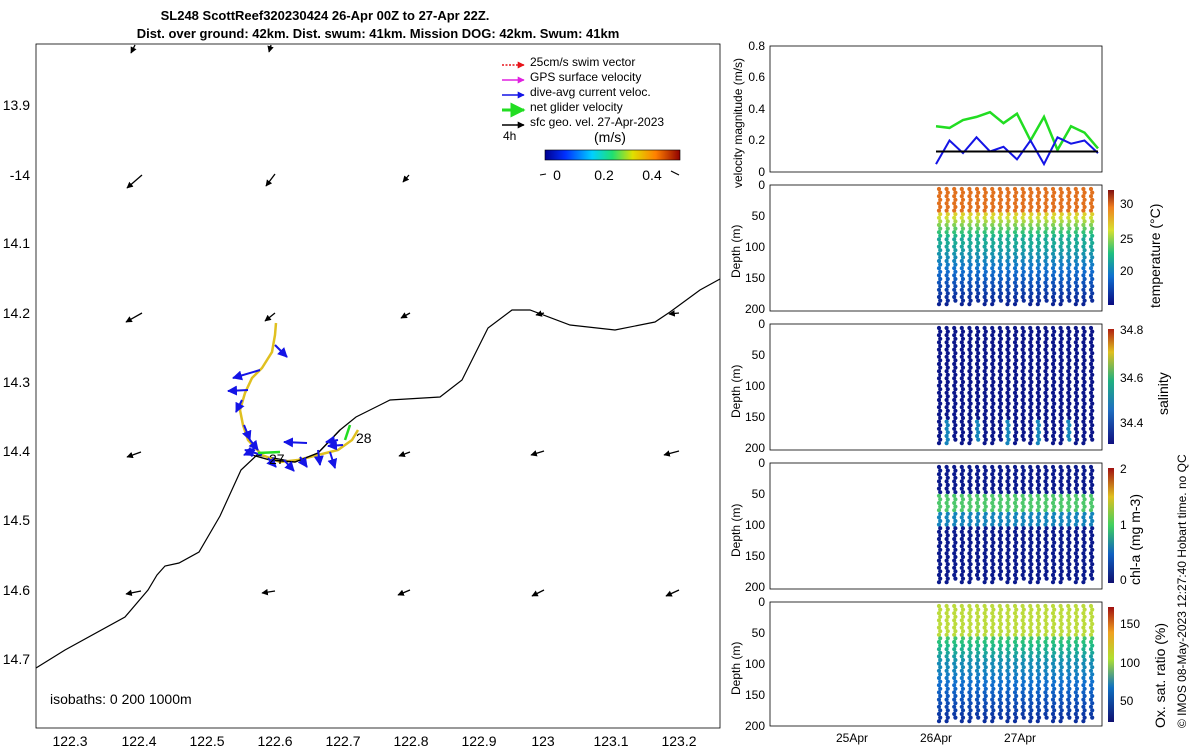 Image resolution: width=1200 pixels, height=750 pixels. I want to click on colorbar-title: (m/s), so click(610, 137).